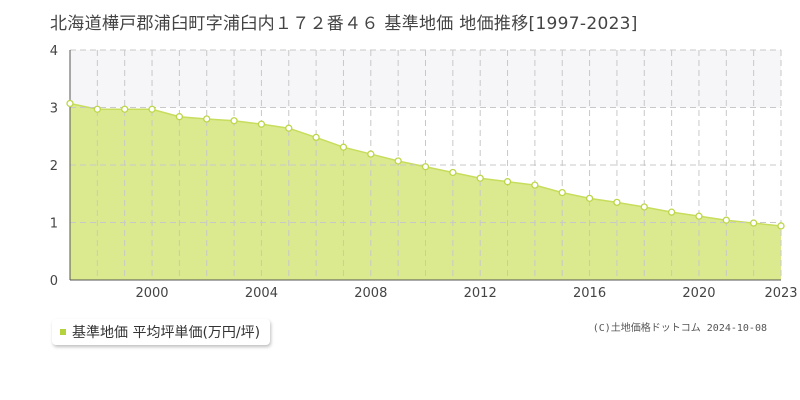 Image resolution: width=800 pixels, height=400 pixels. I want to click on legend-swatch, so click(63, 332).